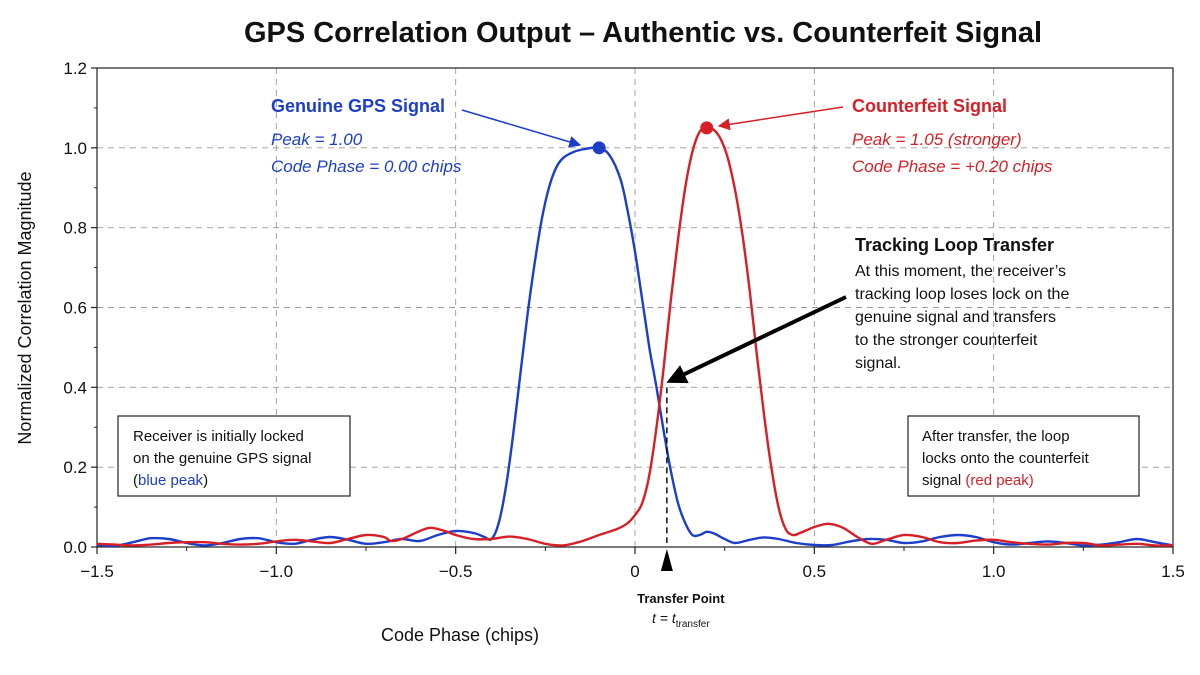 Image resolution: width=1200 pixels, height=675 pixels. What do you see at coordinates (1006, 458) in the screenshot?
I see `right-box-line-2: locks onto the counterfeit` at bounding box center [1006, 458].